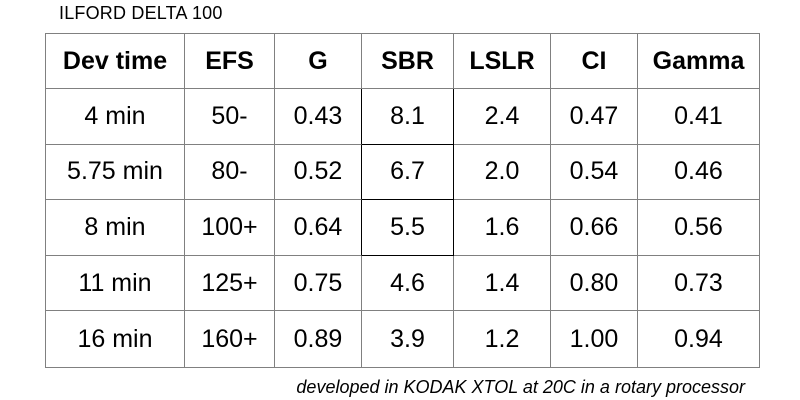  What do you see at coordinates (408, 172) in the screenshot?
I see `table-cell-sbr-highlighted: 6.7` at bounding box center [408, 172].